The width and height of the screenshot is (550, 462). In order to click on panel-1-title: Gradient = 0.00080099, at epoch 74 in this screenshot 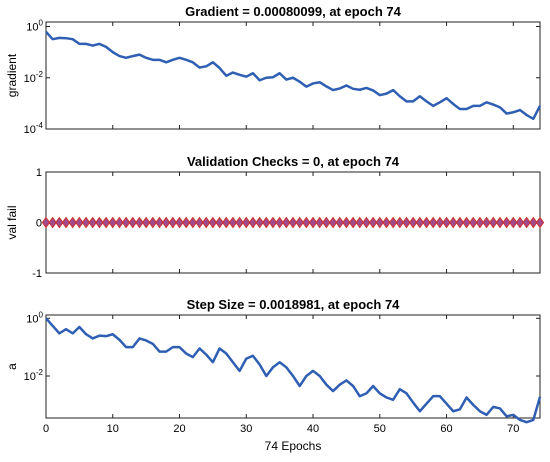, I will do `click(293, 11)`.